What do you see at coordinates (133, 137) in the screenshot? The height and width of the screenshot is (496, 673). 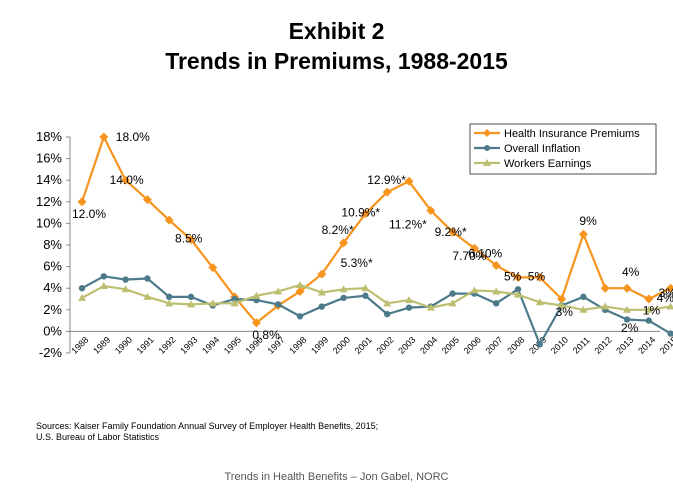 I see `data-label: 18.0%` at bounding box center [133, 137].